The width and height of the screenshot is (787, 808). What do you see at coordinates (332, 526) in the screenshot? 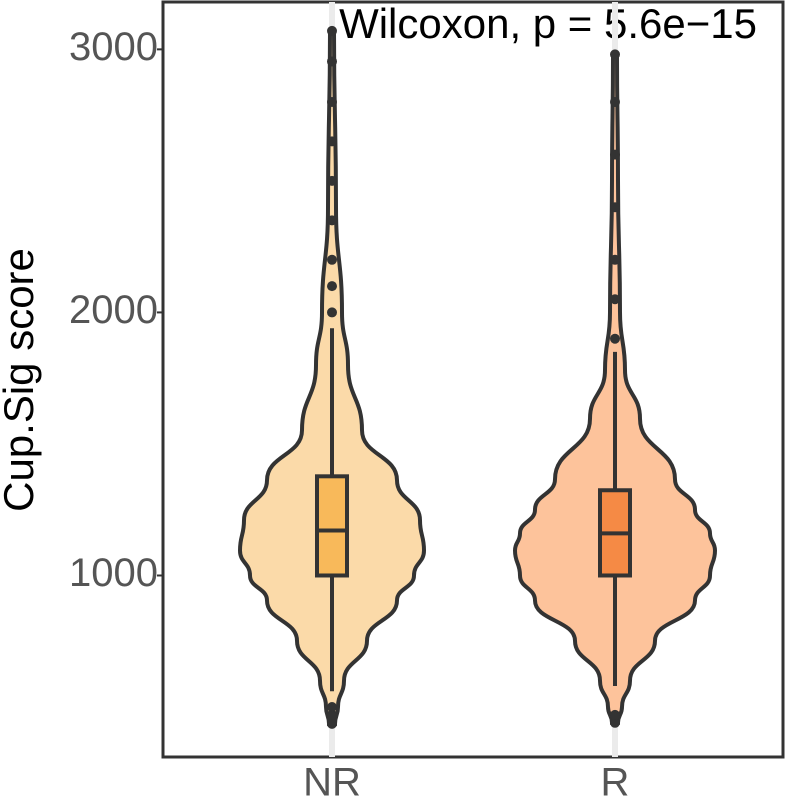
I see `box` at bounding box center [332, 526].